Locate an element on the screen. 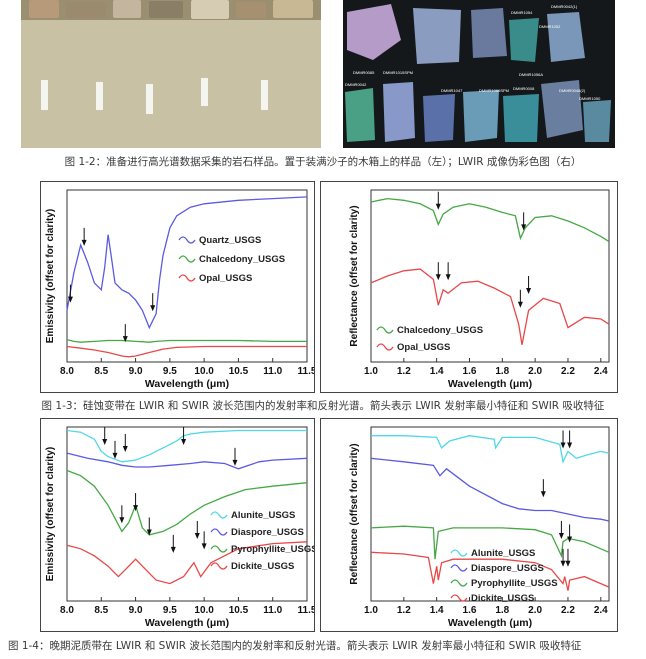 Image resolution: width=646 pixels, height=659 pixels. sample-label-8: DMMR1066SPM is located at coordinates (494, 90).